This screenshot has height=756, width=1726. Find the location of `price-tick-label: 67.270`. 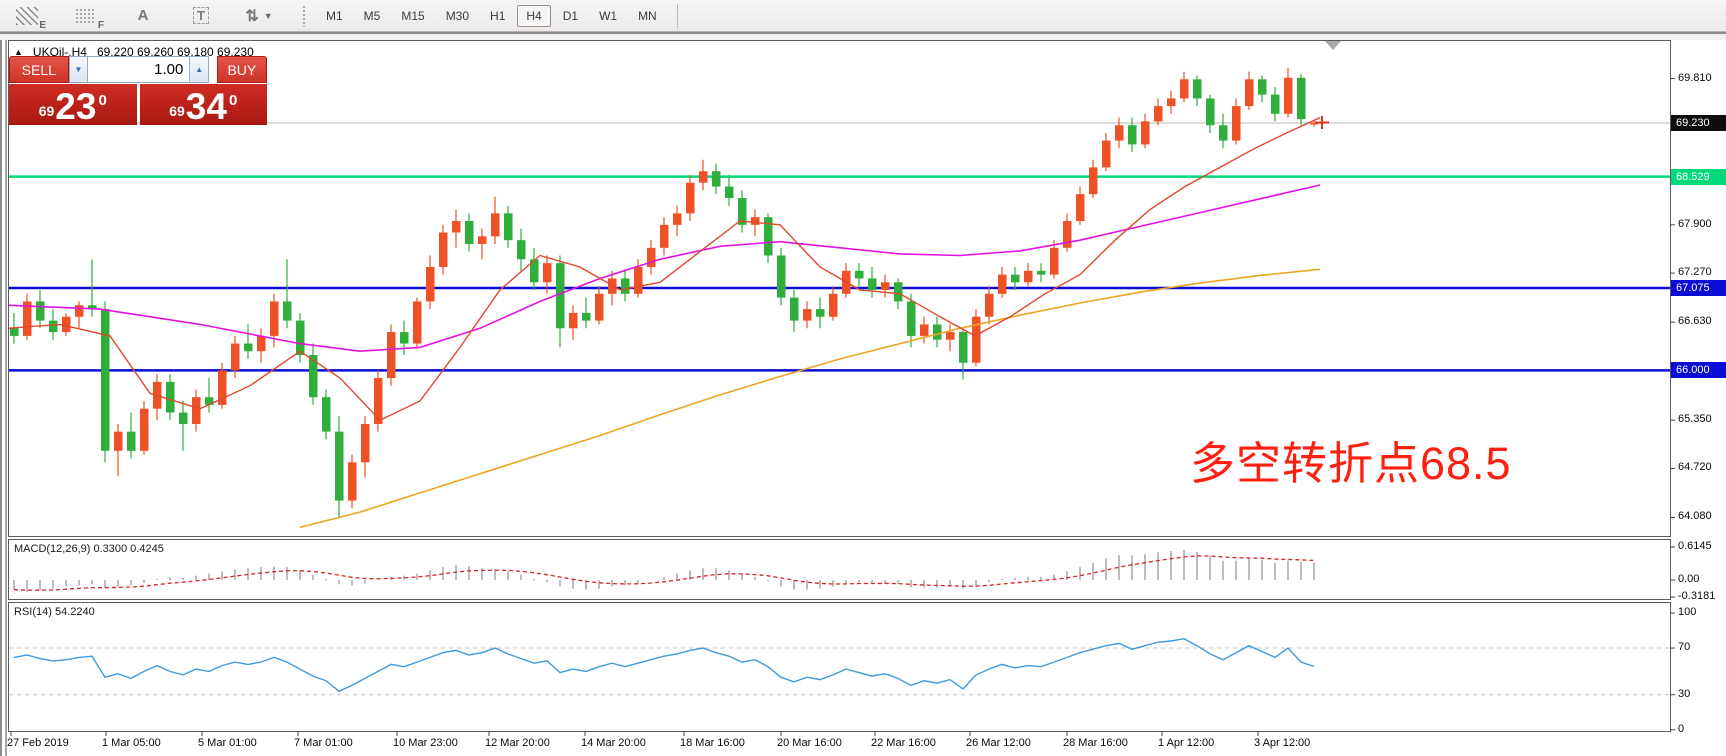

price-tick-label: 67.270 is located at coordinates (1695, 272).